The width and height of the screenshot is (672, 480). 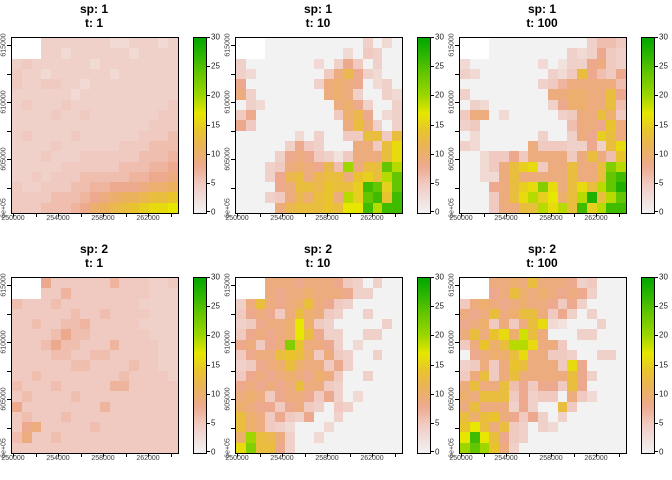 I want to click on colorbar-label: 0, so click(x=661, y=212).